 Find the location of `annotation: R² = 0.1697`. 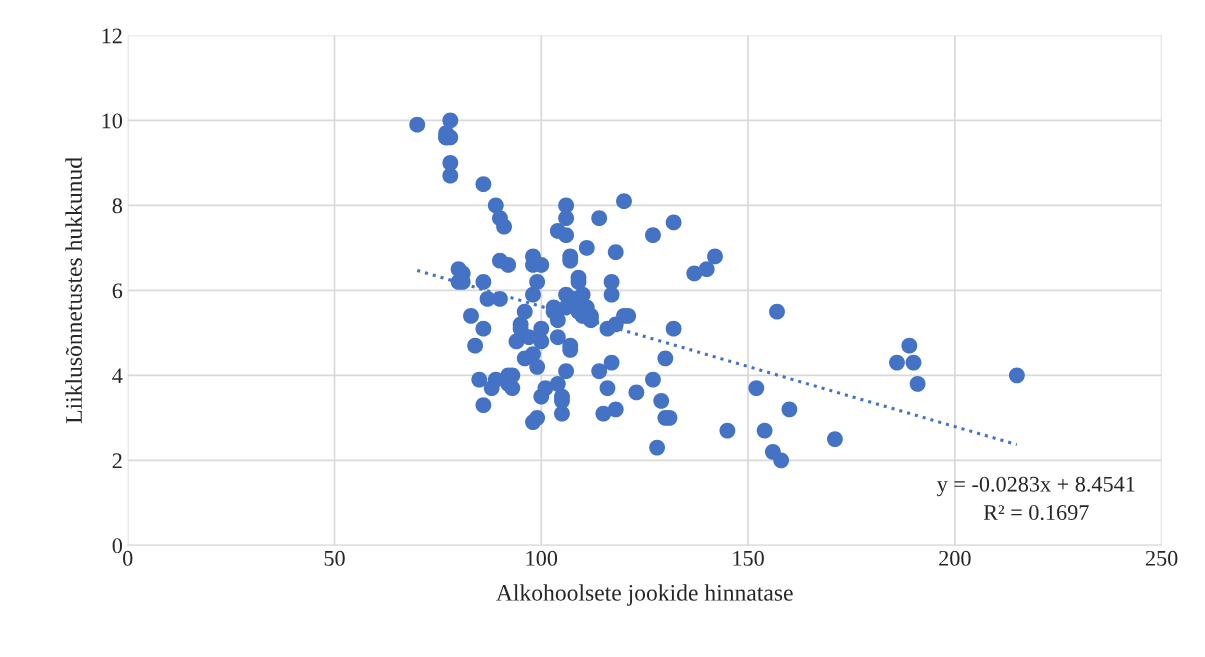

annotation: R² = 0.1697 is located at coordinates (1036, 513).